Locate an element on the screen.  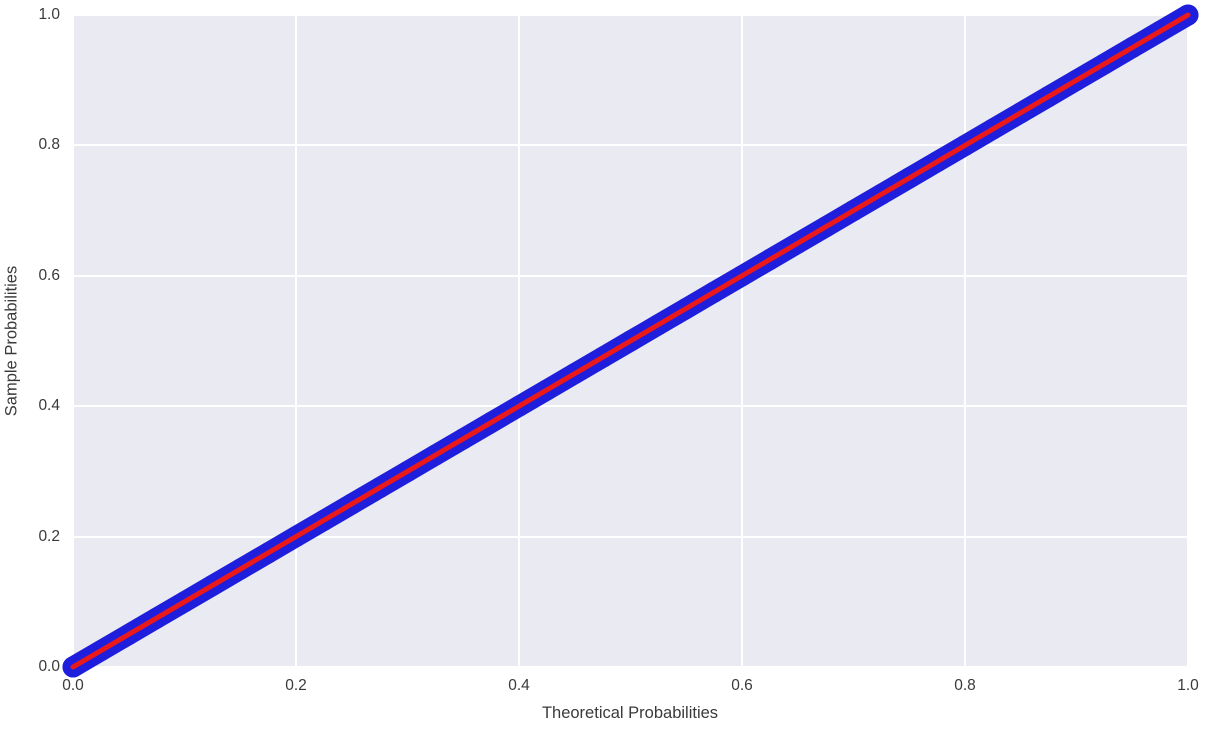
y-tick-label: 0.8 is located at coordinates (49, 145).